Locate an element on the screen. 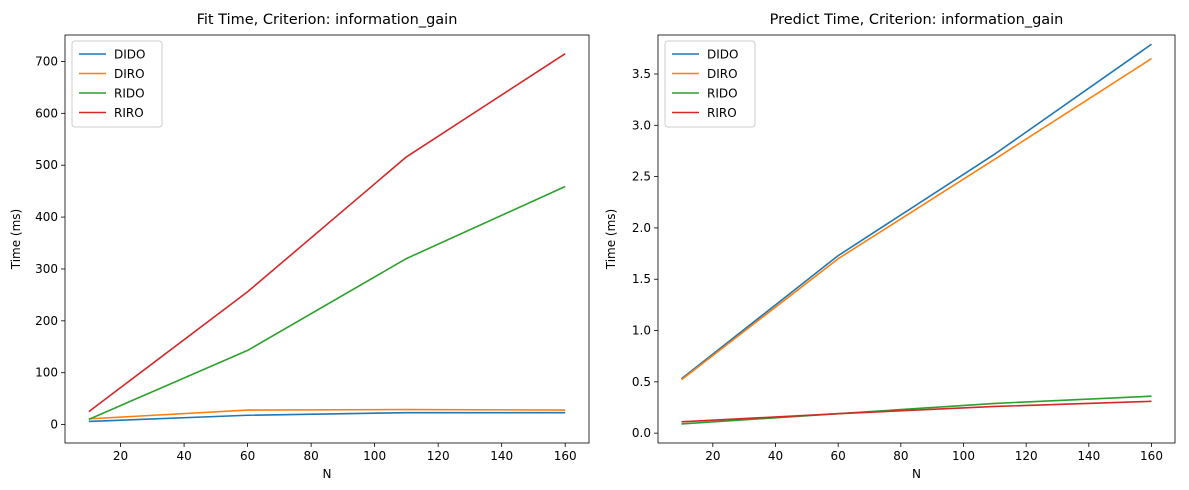 The height and width of the screenshot is (490, 1189). y-tick-label: 1.5 is located at coordinates (641, 279).